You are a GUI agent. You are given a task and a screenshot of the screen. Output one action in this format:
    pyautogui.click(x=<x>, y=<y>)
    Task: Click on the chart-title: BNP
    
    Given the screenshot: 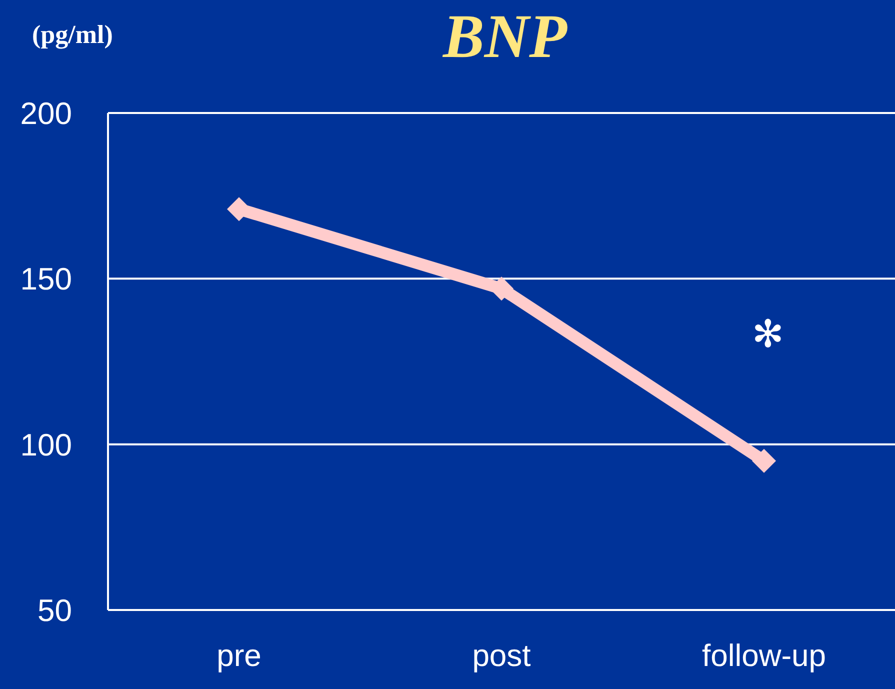 What is the action you would take?
    pyautogui.click(x=505, y=37)
    